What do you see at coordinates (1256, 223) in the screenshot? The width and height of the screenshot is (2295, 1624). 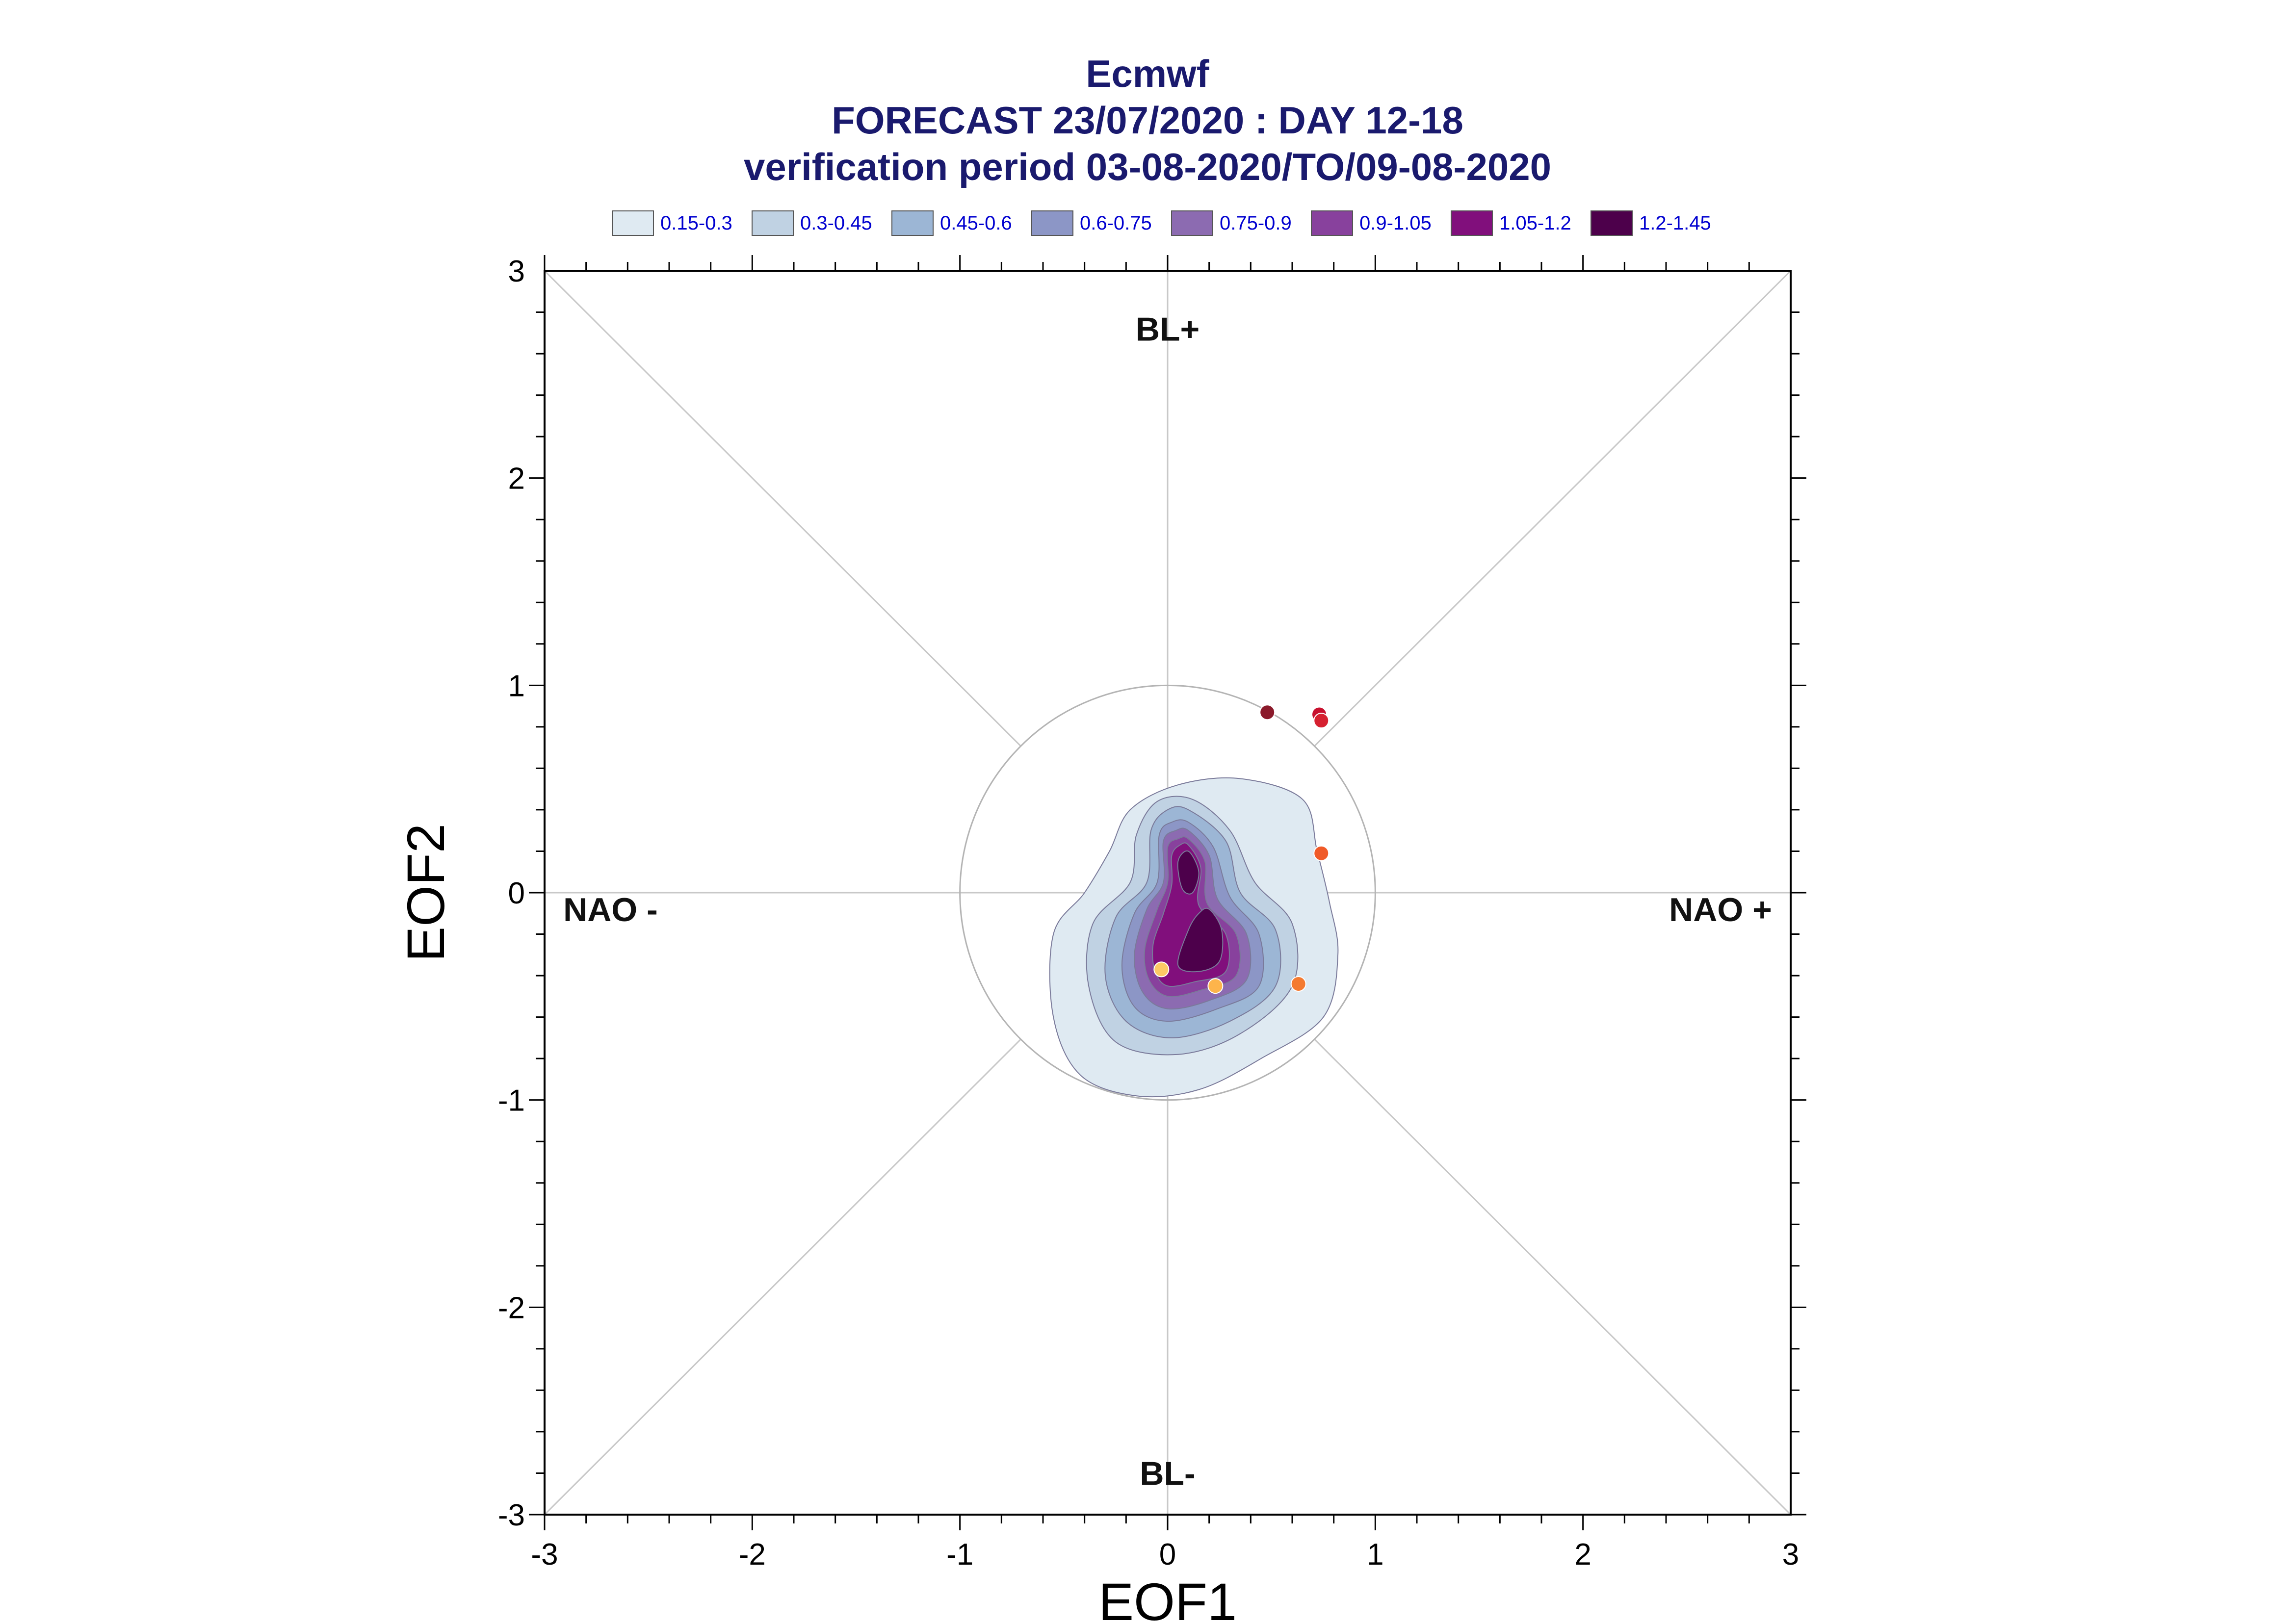 I see `legend-label: 0.75-0.9` at bounding box center [1256, 223].